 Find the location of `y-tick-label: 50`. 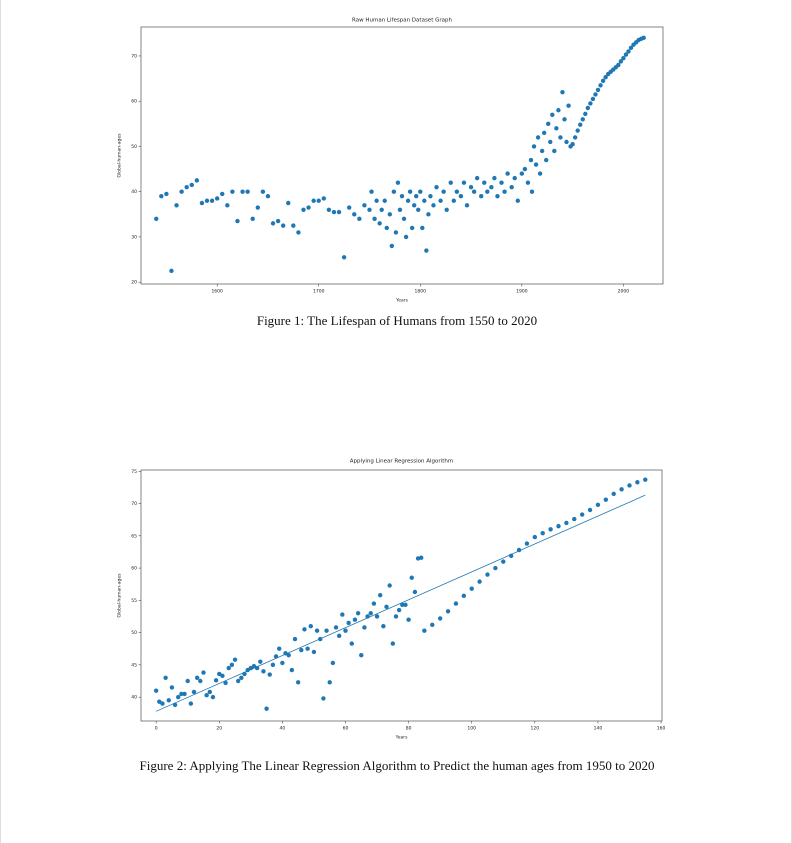

y-tick-label: 50 is located at coordinates (134, 633).